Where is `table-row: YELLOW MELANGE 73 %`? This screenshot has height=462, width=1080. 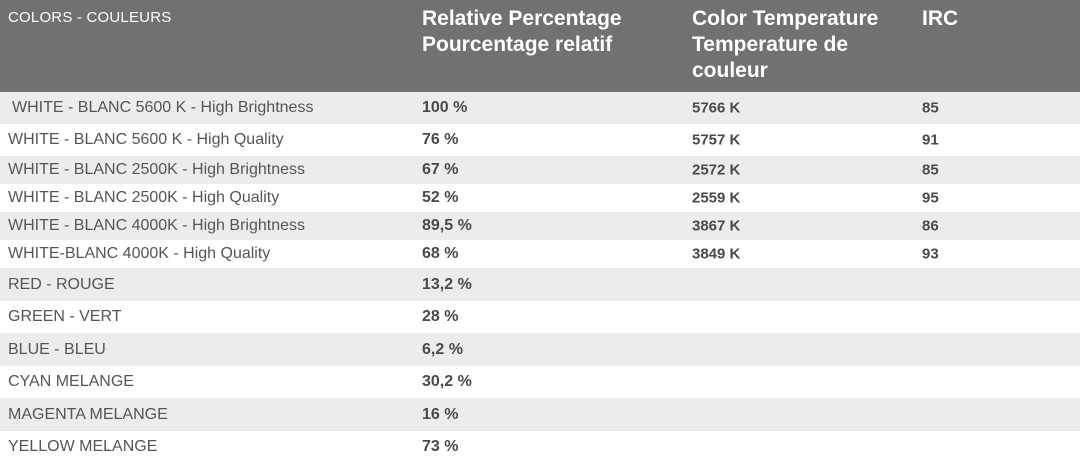 table-row: YELLOW MELANGE 73 % is located at coordinates (540, 446).